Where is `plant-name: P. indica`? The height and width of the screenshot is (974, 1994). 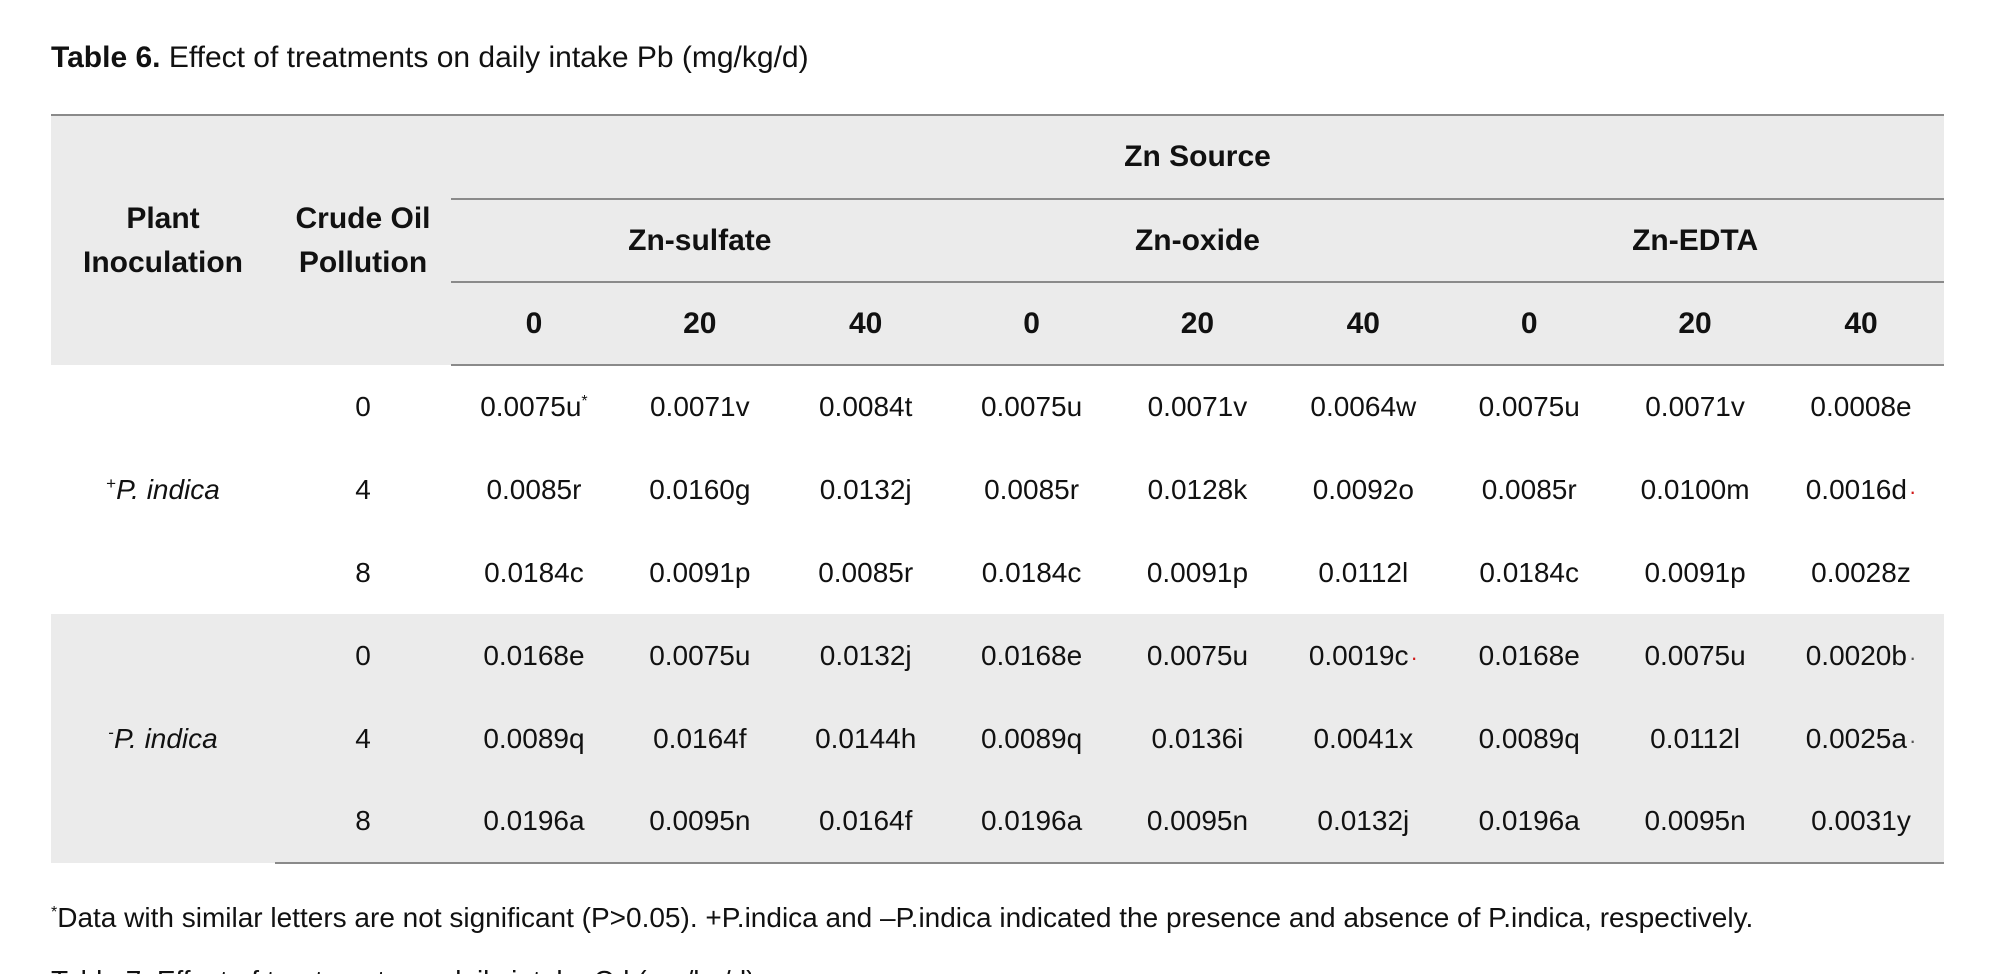 plant-name: P. indica is located at coordinates (165, 738).